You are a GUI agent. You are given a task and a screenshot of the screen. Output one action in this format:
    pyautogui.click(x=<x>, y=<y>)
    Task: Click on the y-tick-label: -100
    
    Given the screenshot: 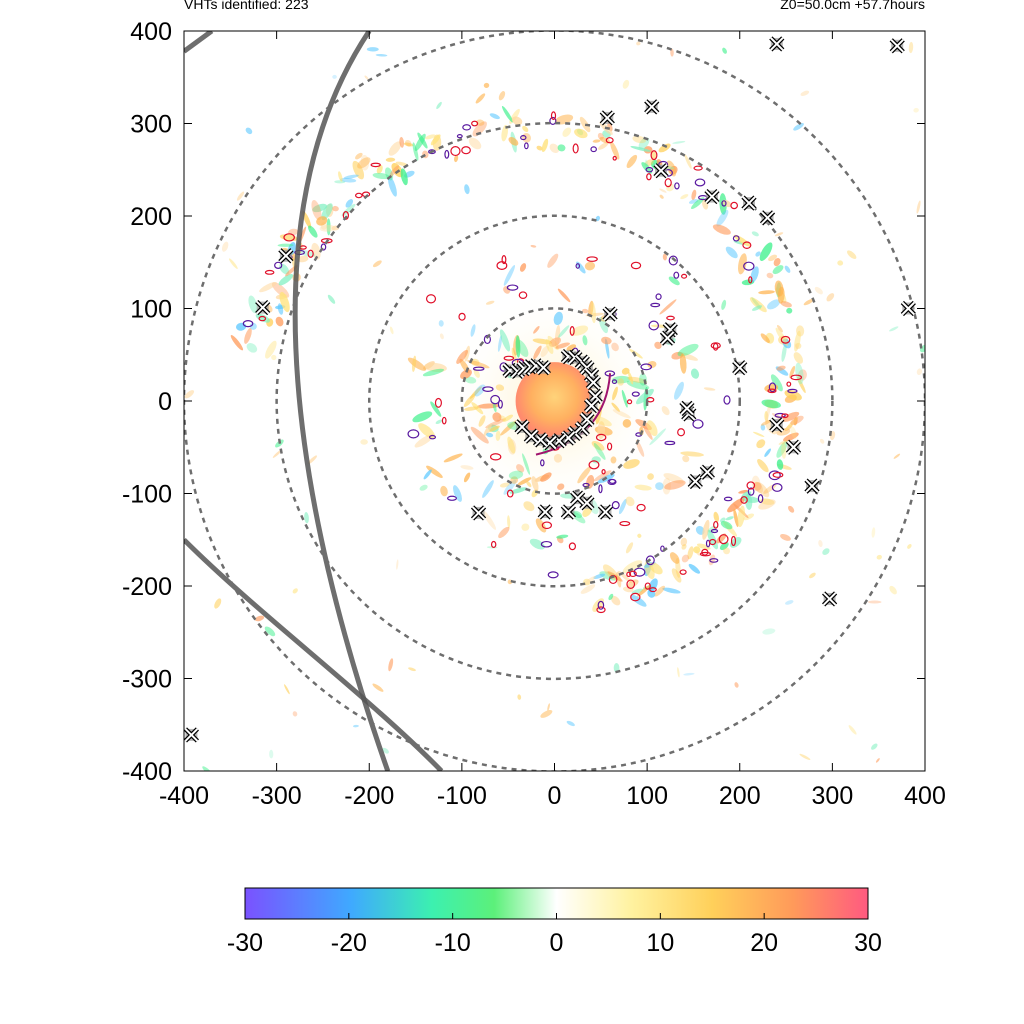 What is the action you would take?
    pyautogui.click(x=147, y=495)
    